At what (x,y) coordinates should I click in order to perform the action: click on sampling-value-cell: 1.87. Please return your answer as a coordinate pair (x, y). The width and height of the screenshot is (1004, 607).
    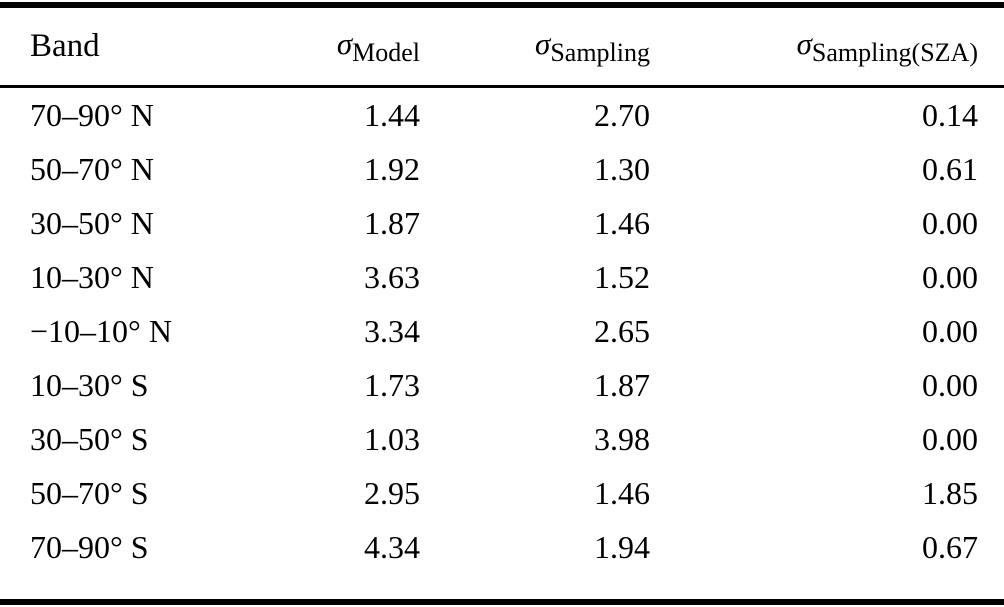
    Looking at the image, I should click on (622, 385).